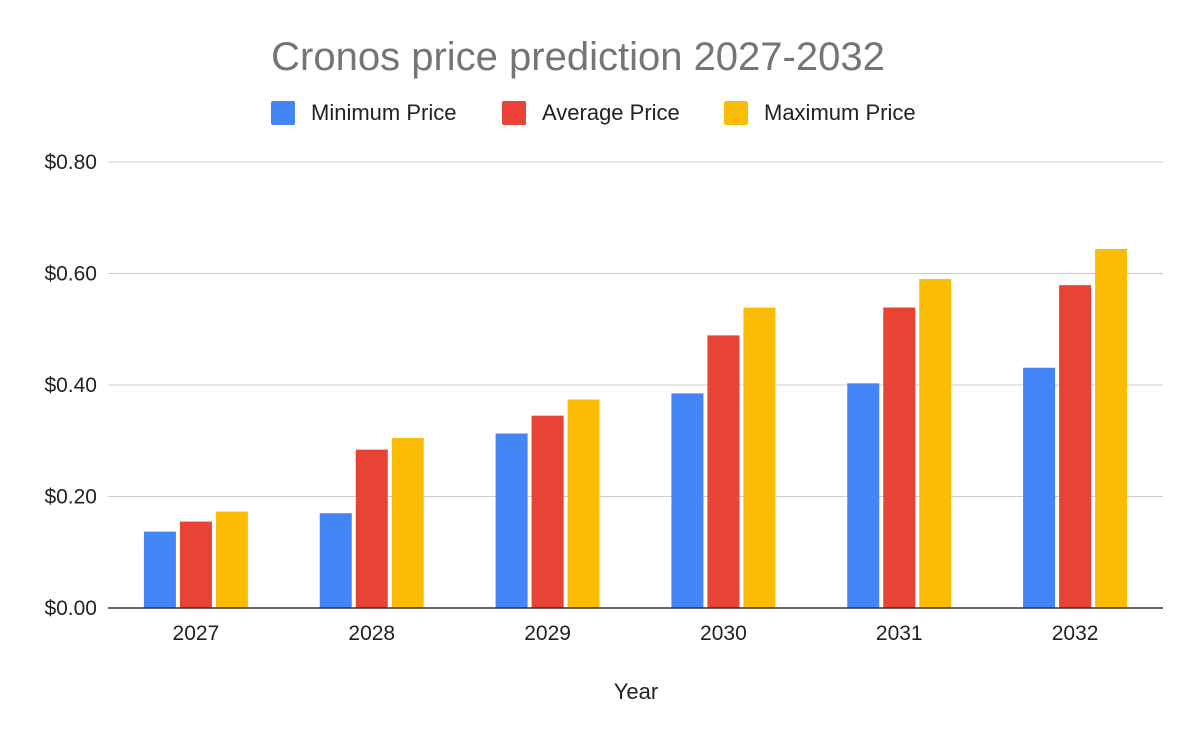 Image resolution: width=1200 pixels, height=742 pixels. I want to click on x-tick-label: 2028, so click(371, 633).